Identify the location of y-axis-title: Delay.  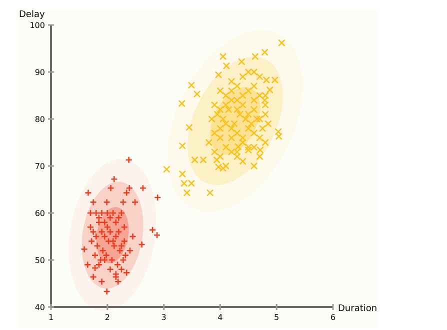
(32, 15).